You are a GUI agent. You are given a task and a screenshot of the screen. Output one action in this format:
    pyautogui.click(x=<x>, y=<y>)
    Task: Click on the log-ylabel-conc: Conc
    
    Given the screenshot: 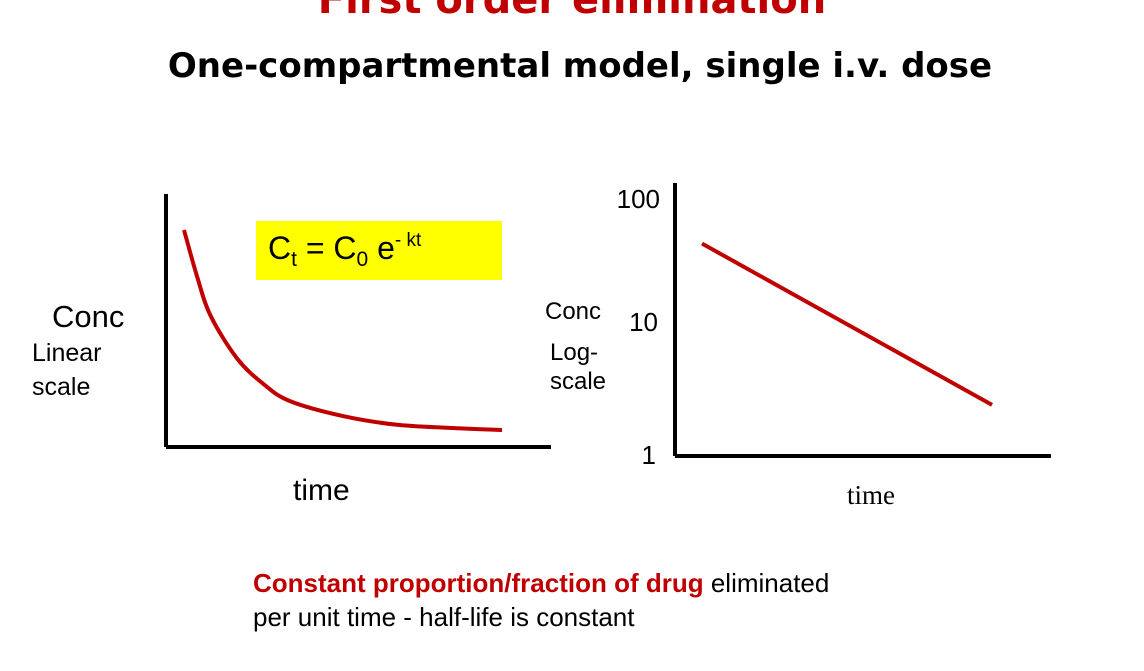 What is the action you would take?
    pyautogui.click(x=573, y=311)
    